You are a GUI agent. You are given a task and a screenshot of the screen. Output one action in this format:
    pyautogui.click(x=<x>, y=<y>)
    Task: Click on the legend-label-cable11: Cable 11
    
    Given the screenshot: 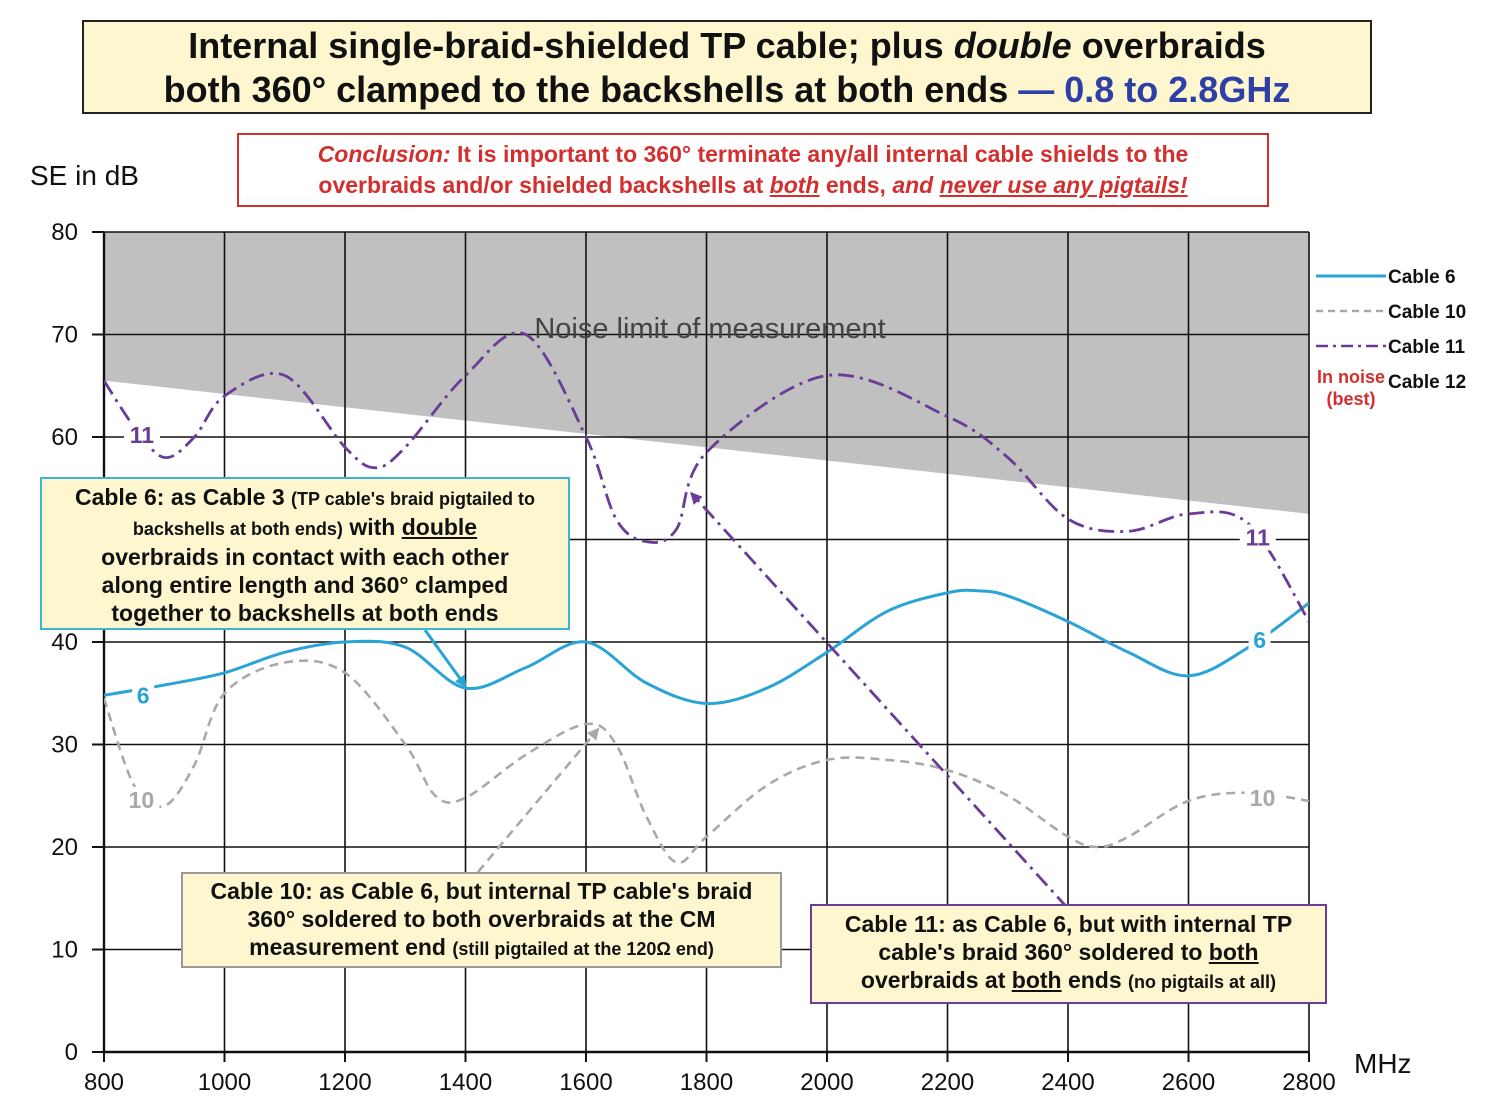 What is the action you would take?
    pyautogui.click(x=1427, y=347)
    